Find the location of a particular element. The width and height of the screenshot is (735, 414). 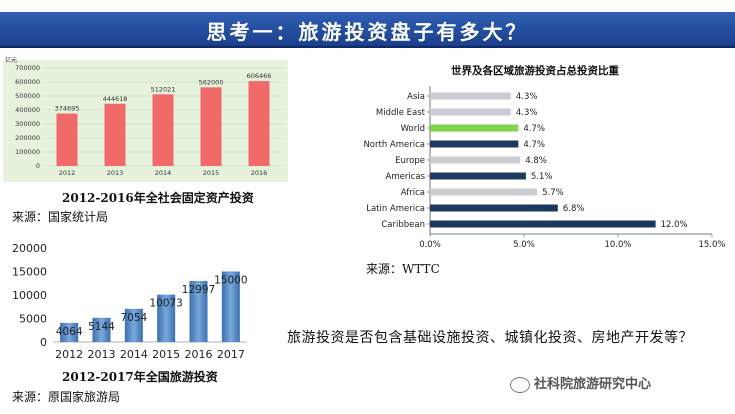

wechat-icon is located at coordinates (520, 384).